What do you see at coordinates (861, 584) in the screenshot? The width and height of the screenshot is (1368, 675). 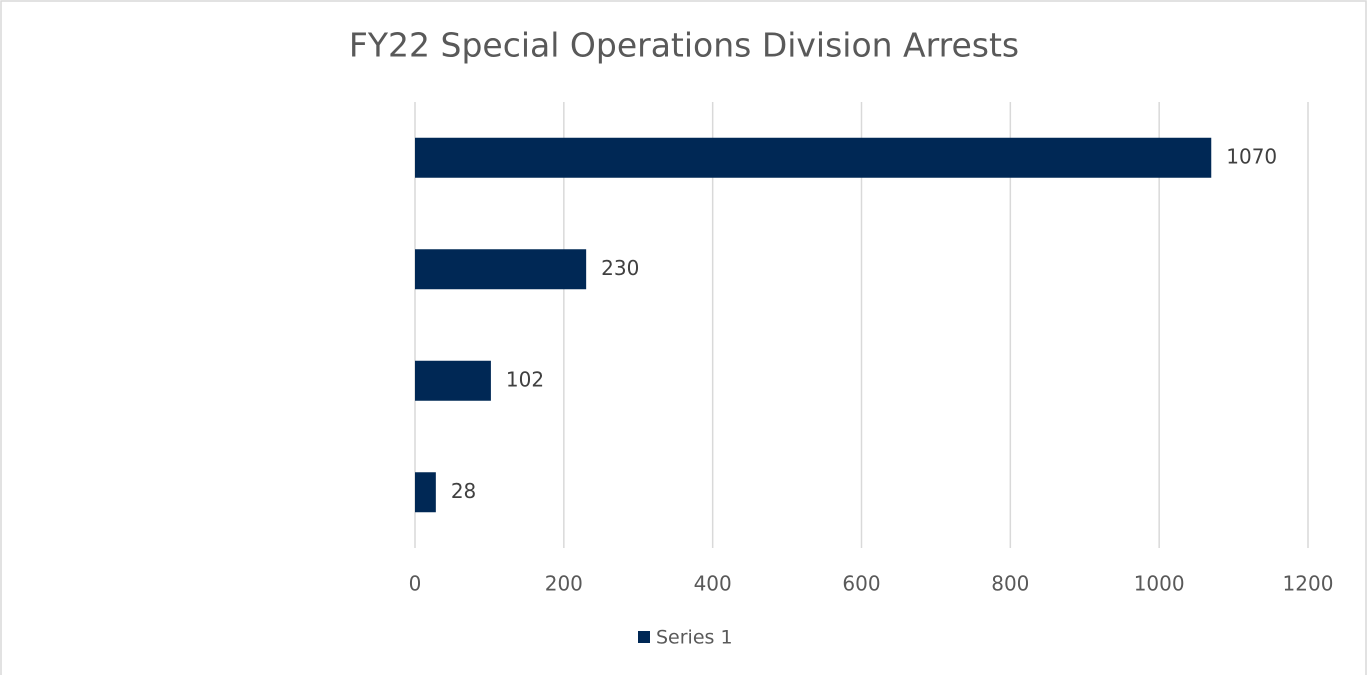 I see `x-tick-label: 600` at bounding box center [861, 584].